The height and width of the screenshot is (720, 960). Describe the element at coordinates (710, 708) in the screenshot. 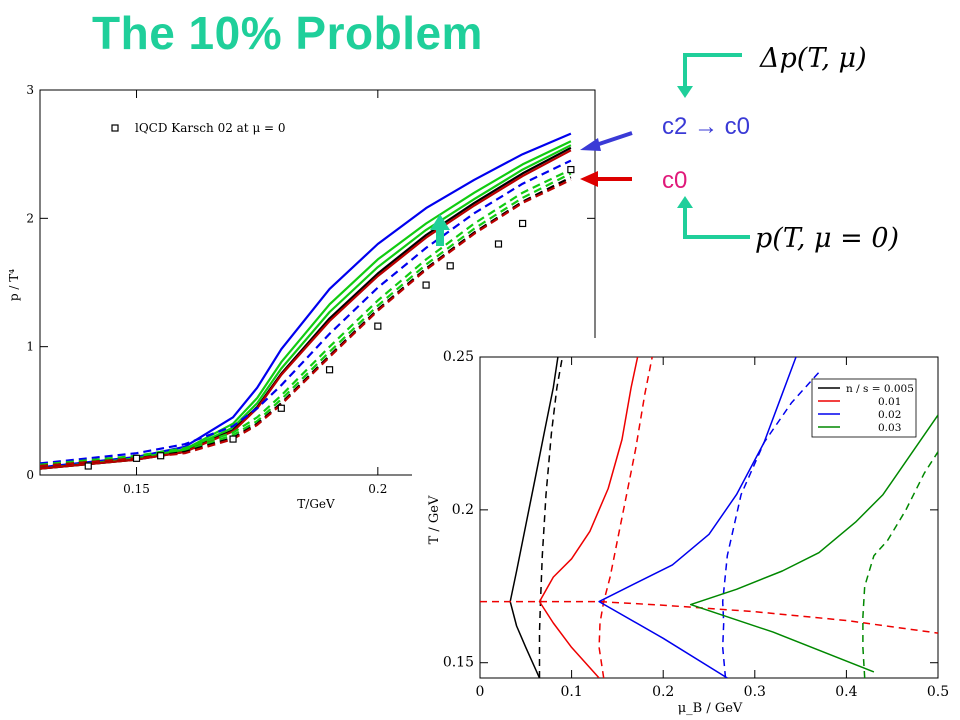

I see `phase-xlabel: μ_B / GeV` at that location.